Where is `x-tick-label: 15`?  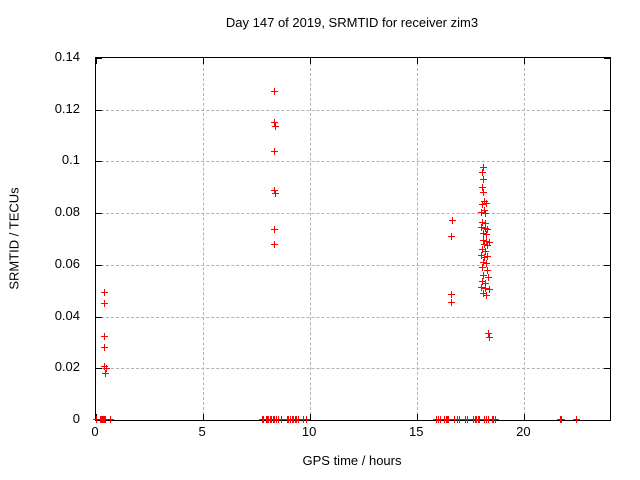 x-tick-label: 15 is located at coordinates (416, 431).